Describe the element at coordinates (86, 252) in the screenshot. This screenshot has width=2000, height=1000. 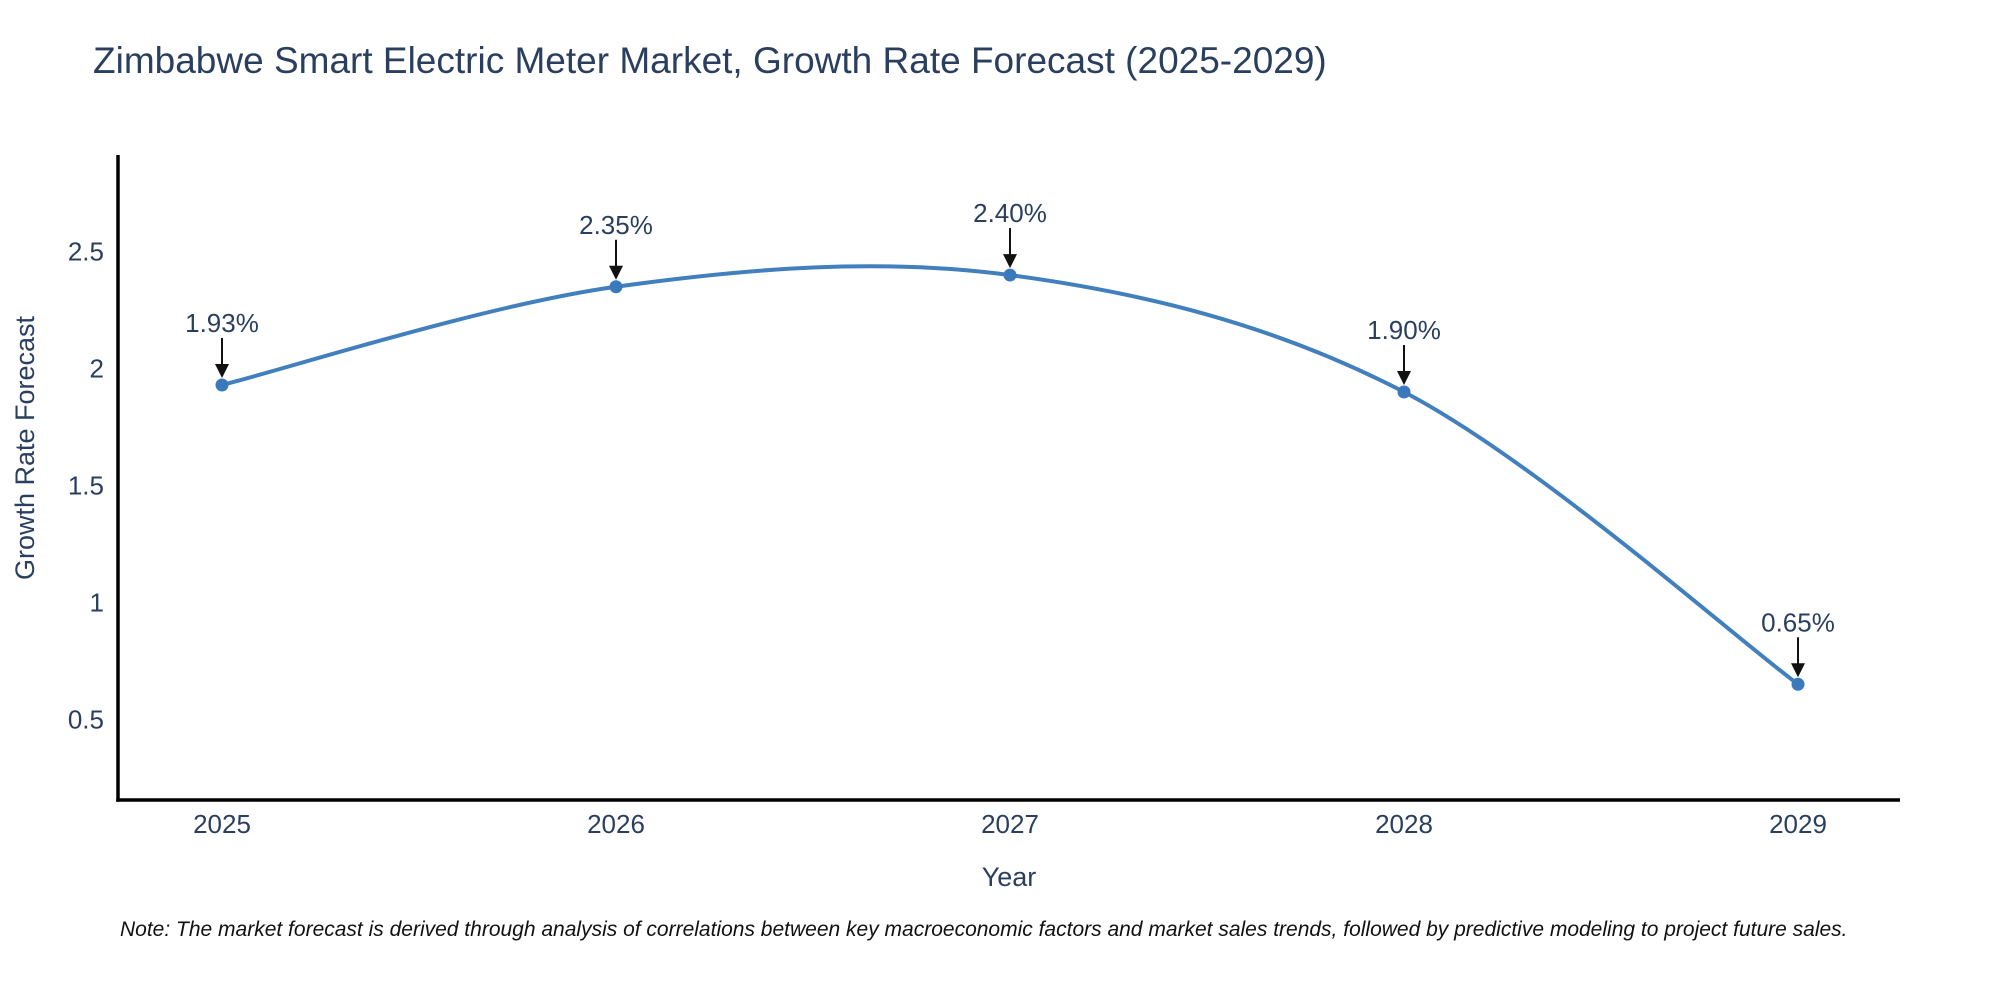
I see `y-tick-label: 2.5` at that location.